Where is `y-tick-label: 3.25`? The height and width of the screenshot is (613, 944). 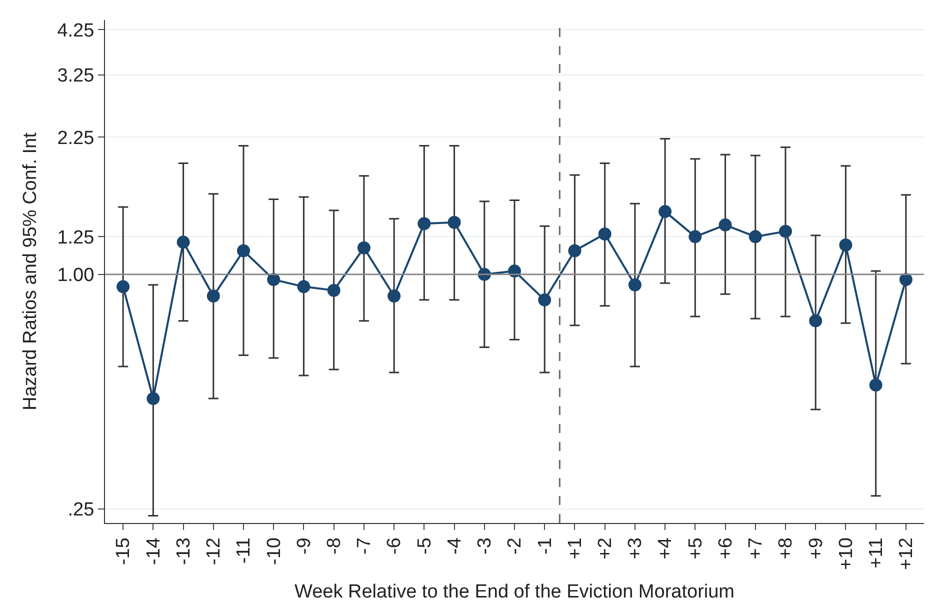 y-tick-label: 3.25 is located at coordinates (75, 76).